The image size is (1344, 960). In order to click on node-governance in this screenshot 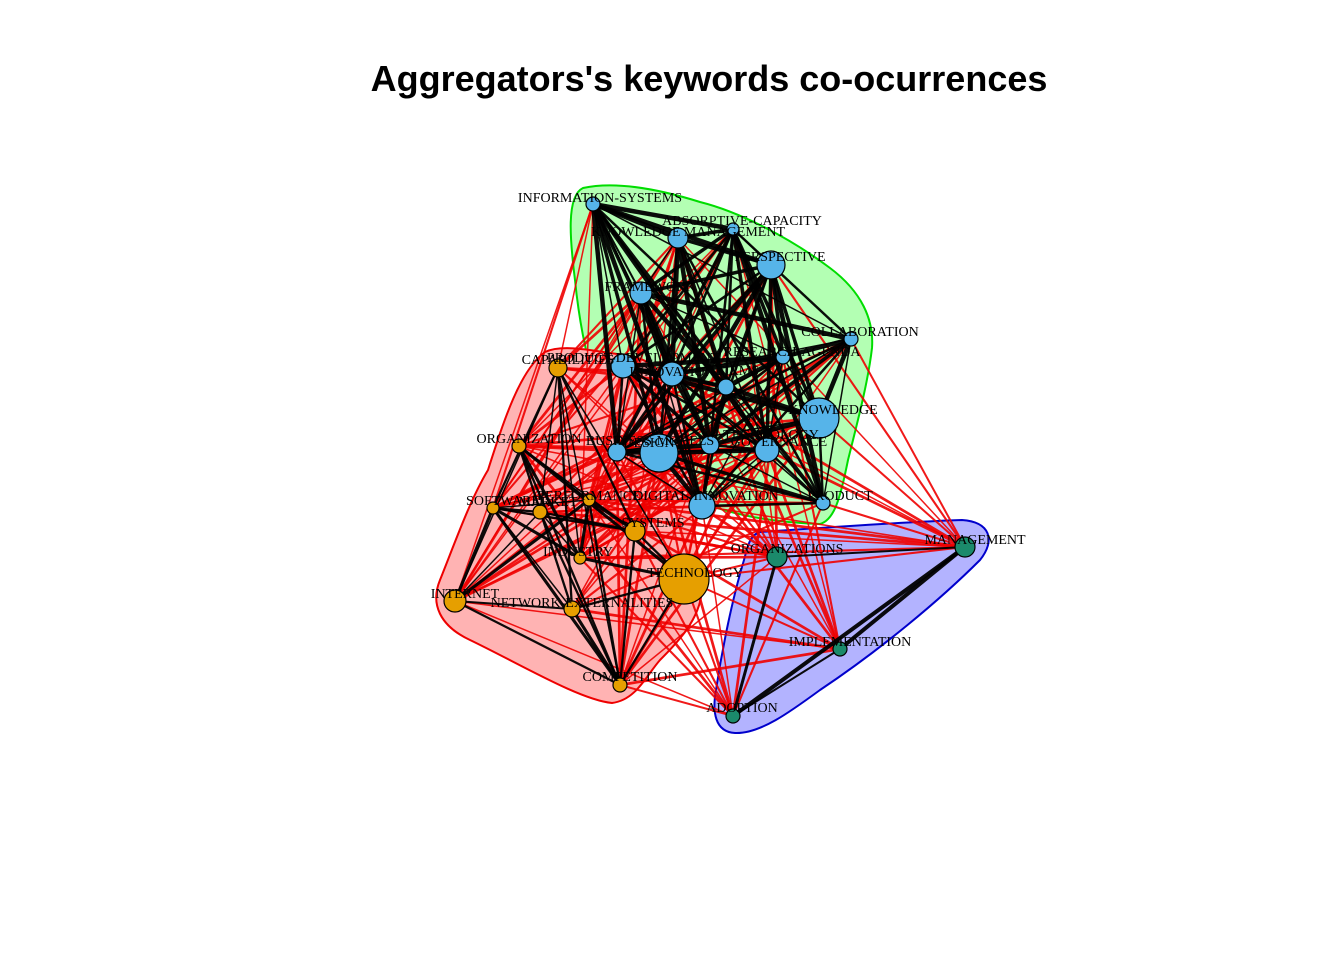, I will do `click(767, 450)`.